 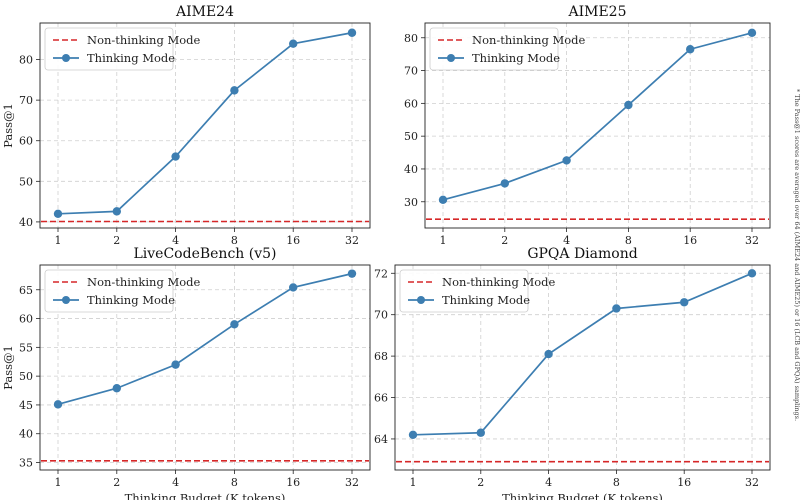 What do you see at coordinates (381, 439) in the screenshot?
I see `y-tick-label: 64` at bounding box center [381, 439].